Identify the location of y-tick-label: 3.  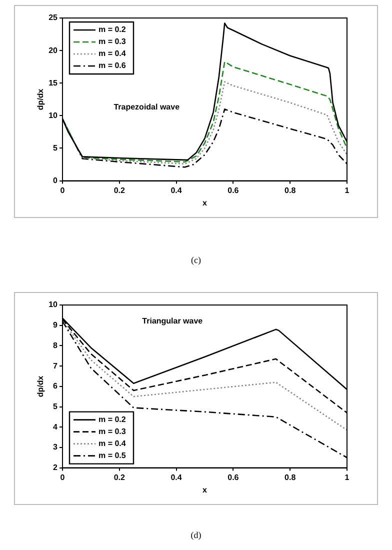
(55, 447).